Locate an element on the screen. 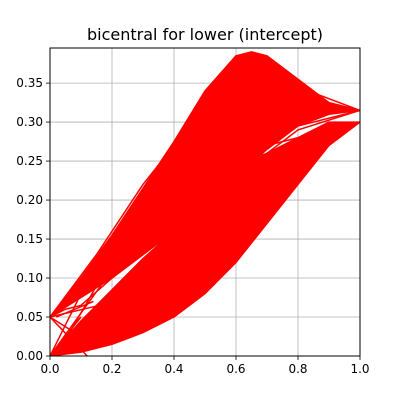 The image size is (400, 400). y-tick-label: 0.10 is located at coordinates (29, 278).